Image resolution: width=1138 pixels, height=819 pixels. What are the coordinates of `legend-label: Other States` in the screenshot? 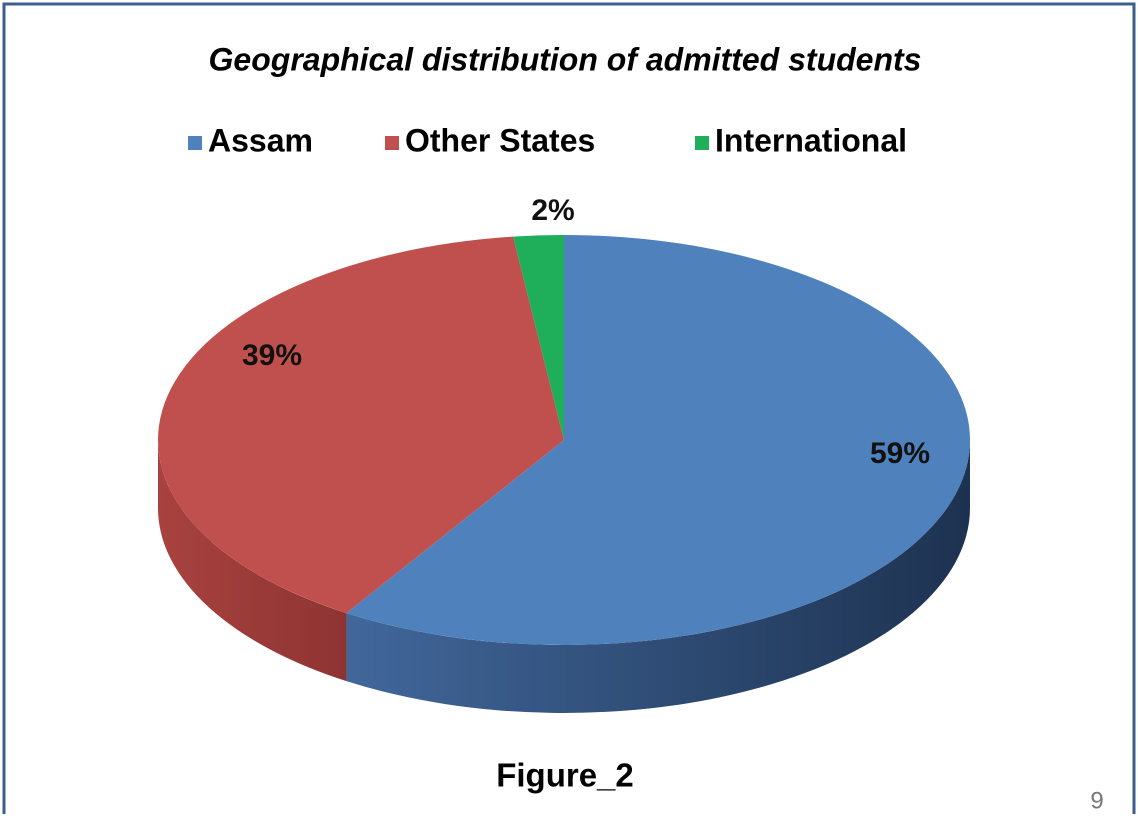 It's located at (500, 140).